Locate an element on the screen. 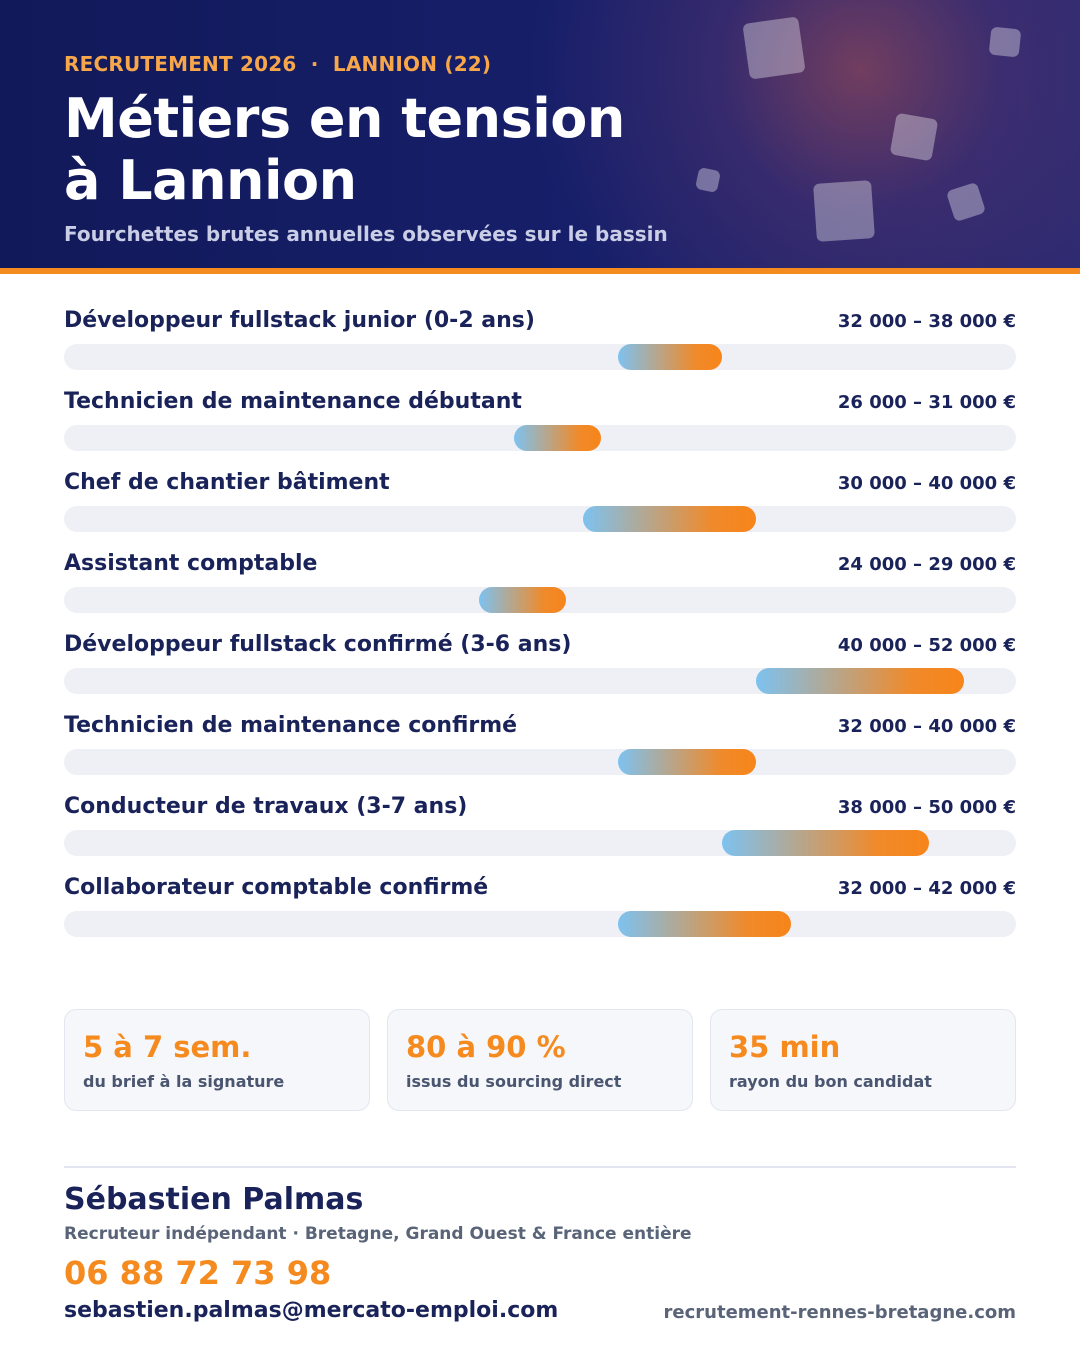  stat-label: du brief à la signature is located at coordinates (184, 1081).